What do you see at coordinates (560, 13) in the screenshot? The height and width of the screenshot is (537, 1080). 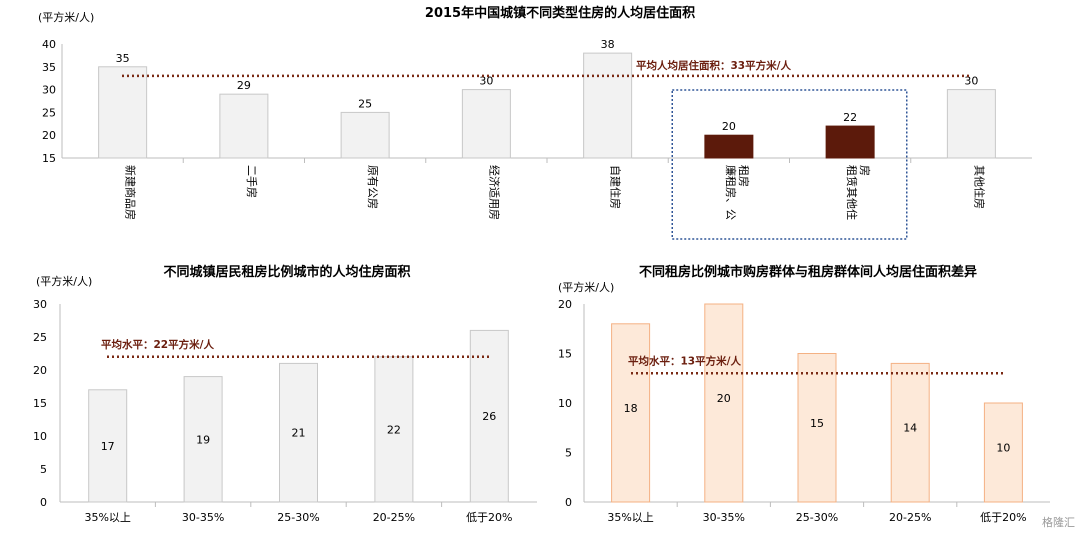 I see `chart1-title: 2015年中国城镇不同类型住房的人均居住面积` at bounding box center [560, 13].